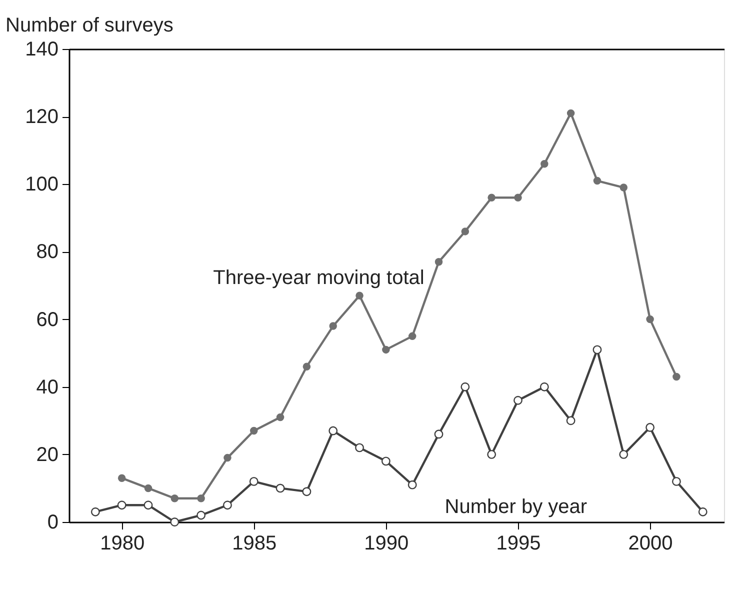 This screenshot has width=730, height=596. Describe the element at coordinates (47, 252) in the screenshot. I see `y-tick-label: 80` at that location.